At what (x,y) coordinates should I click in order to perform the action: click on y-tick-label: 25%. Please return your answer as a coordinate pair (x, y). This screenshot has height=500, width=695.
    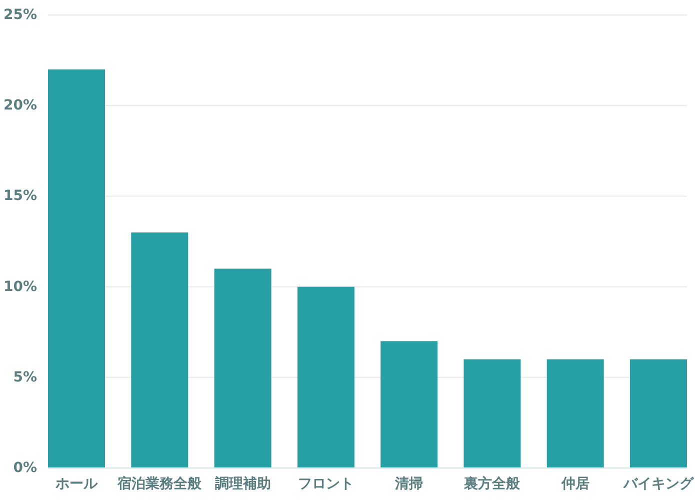
    Looking at the image, I should click on (20, 15).